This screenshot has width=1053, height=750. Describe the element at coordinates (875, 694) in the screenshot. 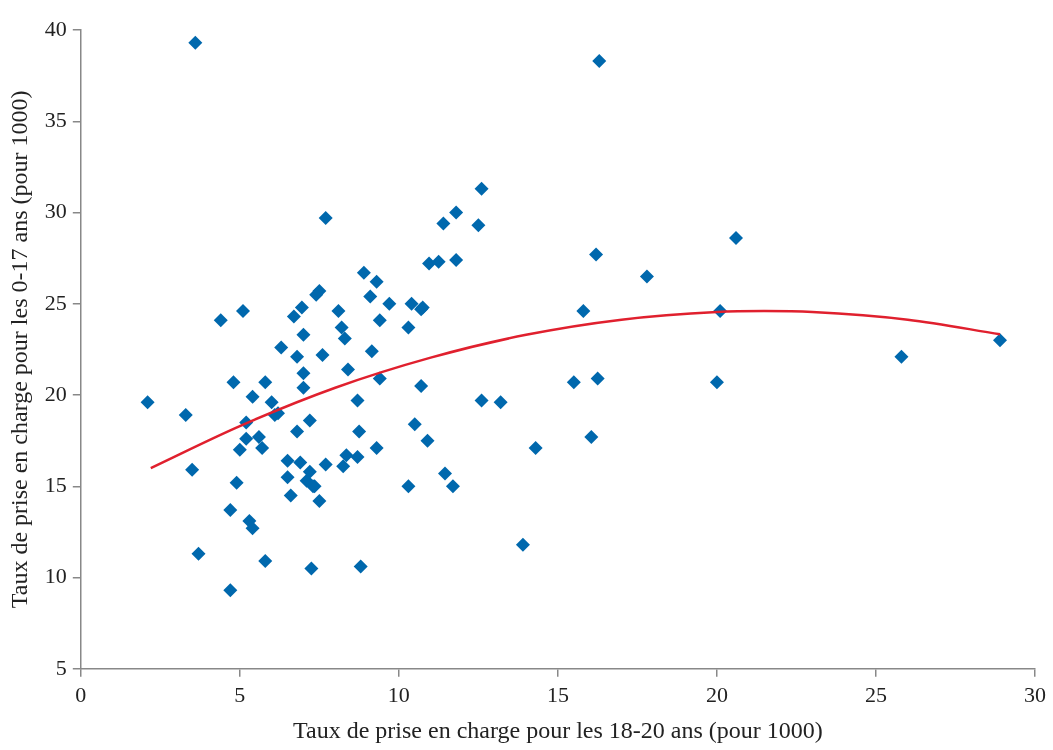

I see `x-tick-label: 25` at that location.